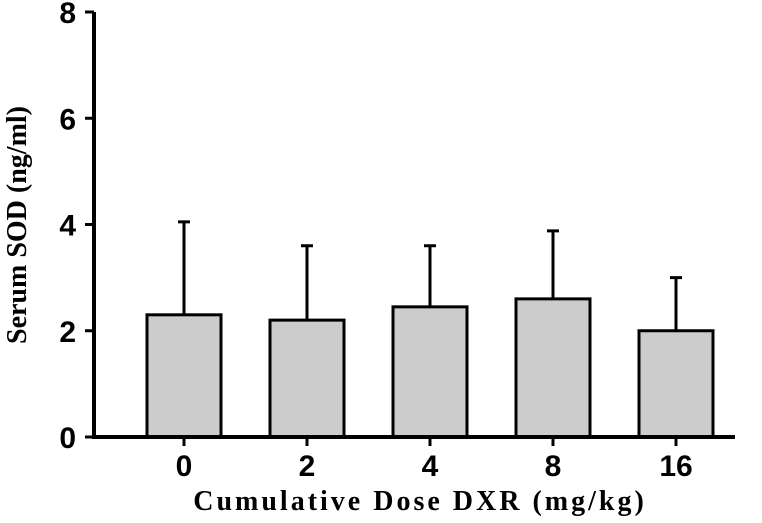  What do you see at coordinates (67, 226) in the screenshot?
I see `y-tick-label-4: 4` at bounding box center [67, 226].